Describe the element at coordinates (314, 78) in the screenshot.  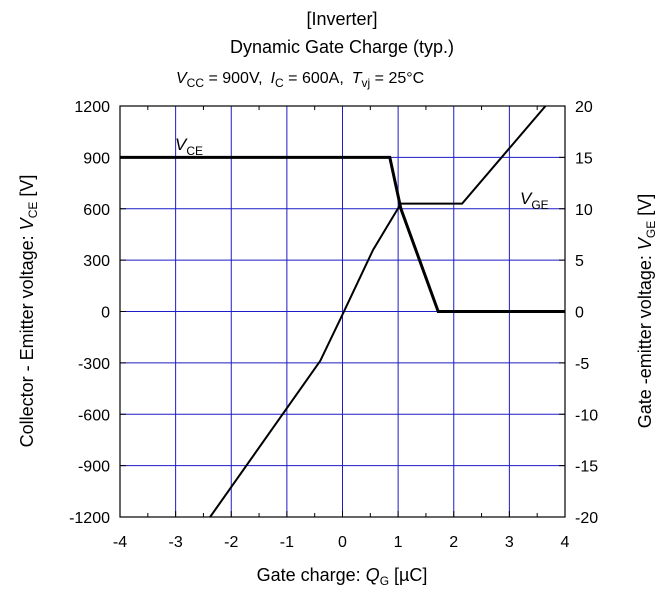
I see `cond-ic-value: = 600A,` at that location.